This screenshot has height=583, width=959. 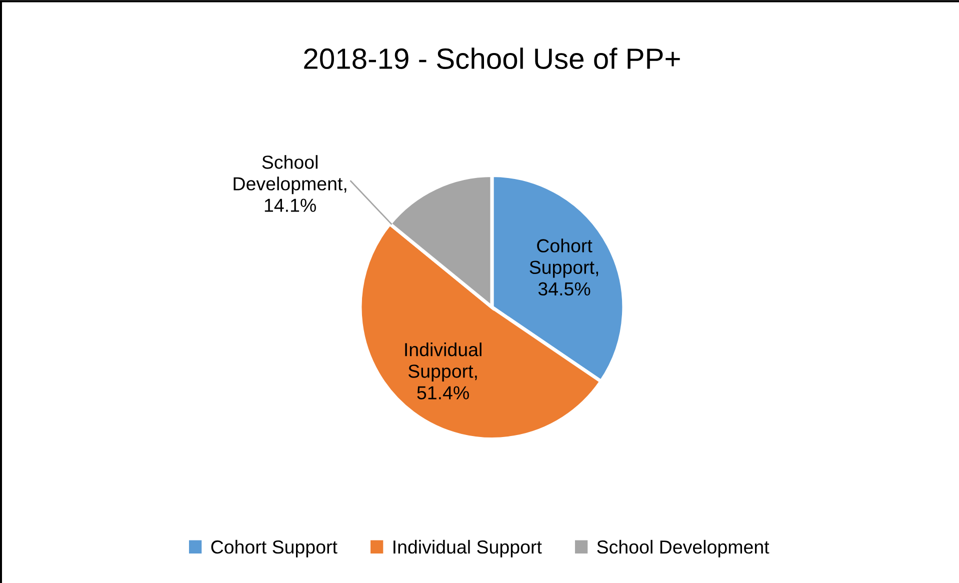 What do you see at coordinates (492, 59) in the screenshot?
I see `chart-title: 2018-19 - School Use of PP+` at bounding box center [492, 59].